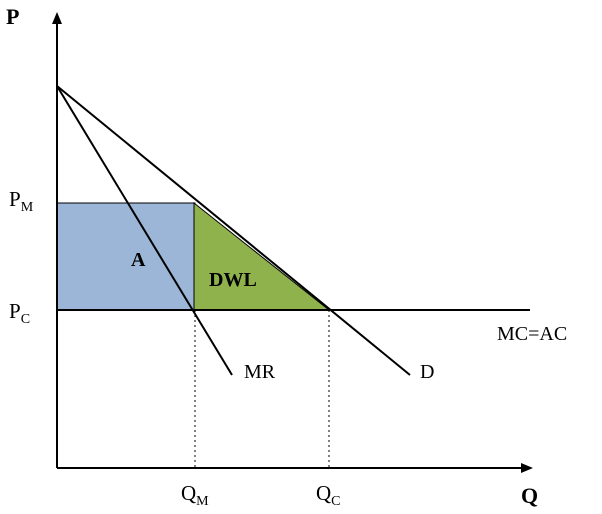  Describe the element at coordinates (262, 256) in the screenshot. I see `deadweight-loss-area` at that location.